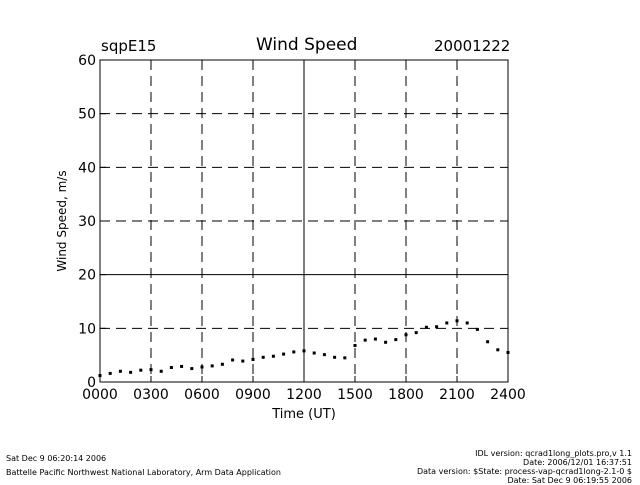 The height and width of the screenshot is (485, 640). I want to click on y-axis-label: Wind Speed, m/s, so click(62, 220).